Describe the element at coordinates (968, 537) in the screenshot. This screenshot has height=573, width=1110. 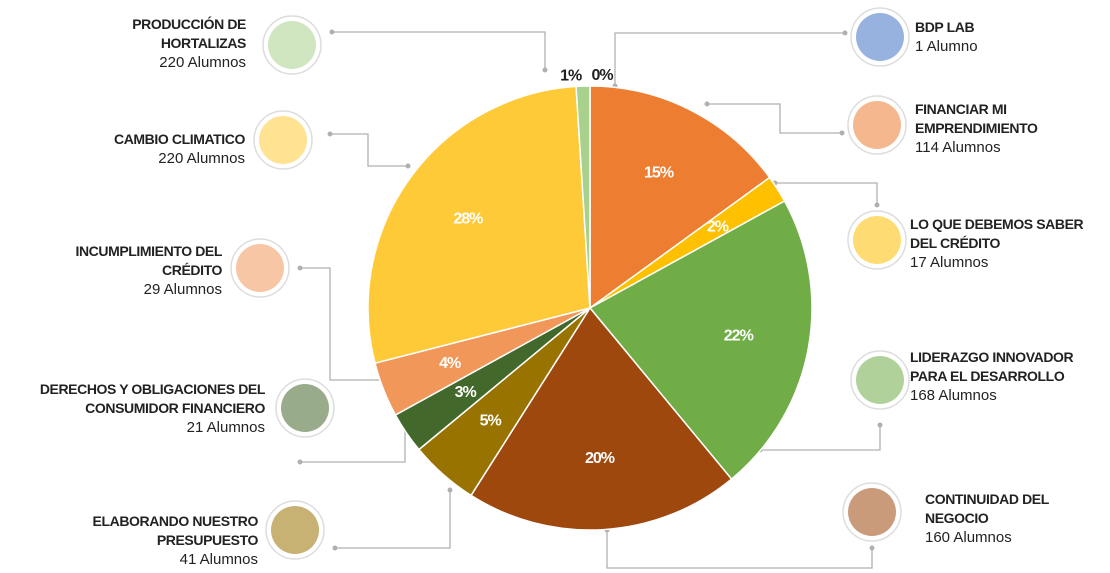
I see `category-count: 160 Alumnos` at that location.